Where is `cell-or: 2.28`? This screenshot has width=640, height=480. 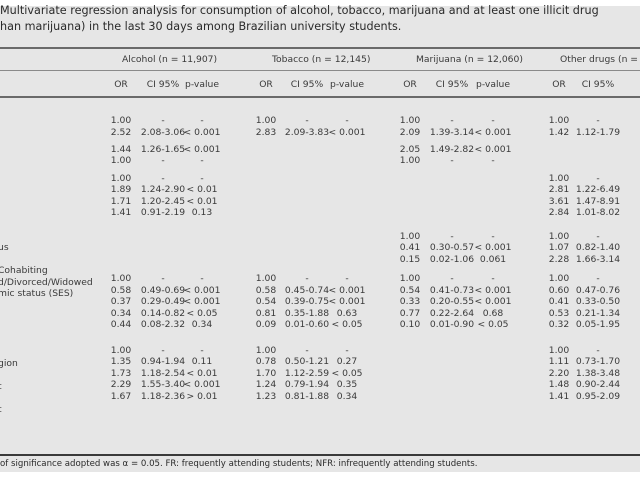
cell-or: 2.28 is located at coordinates (559, 259).